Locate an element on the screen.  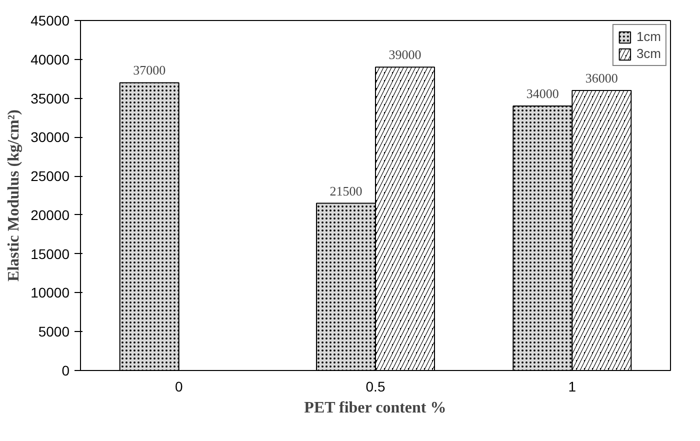
y-tick-label: 15000 is located at coordinates (50, 254).